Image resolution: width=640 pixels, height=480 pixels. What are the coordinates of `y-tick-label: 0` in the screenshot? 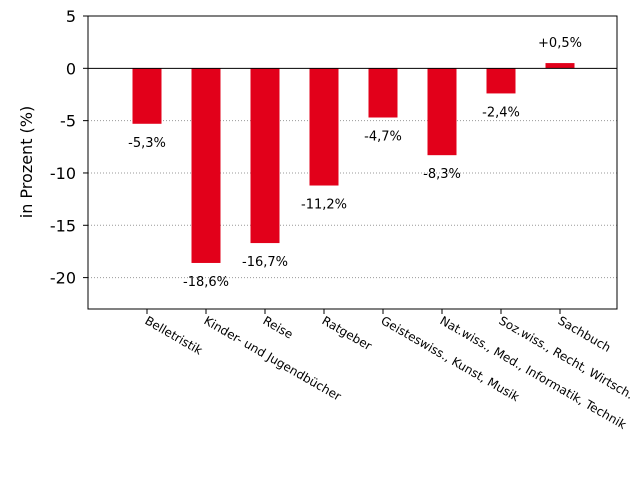 It's located at (71, 68).